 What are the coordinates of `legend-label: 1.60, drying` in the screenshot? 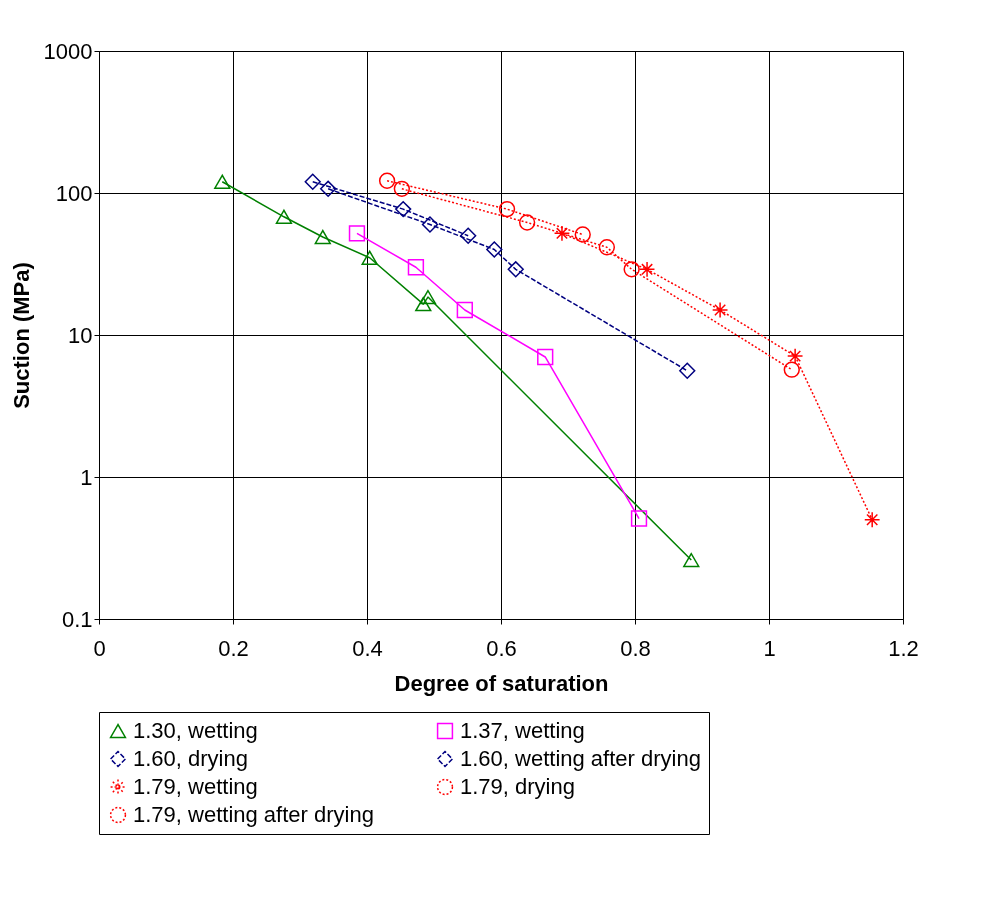 It's located at (190, 758).